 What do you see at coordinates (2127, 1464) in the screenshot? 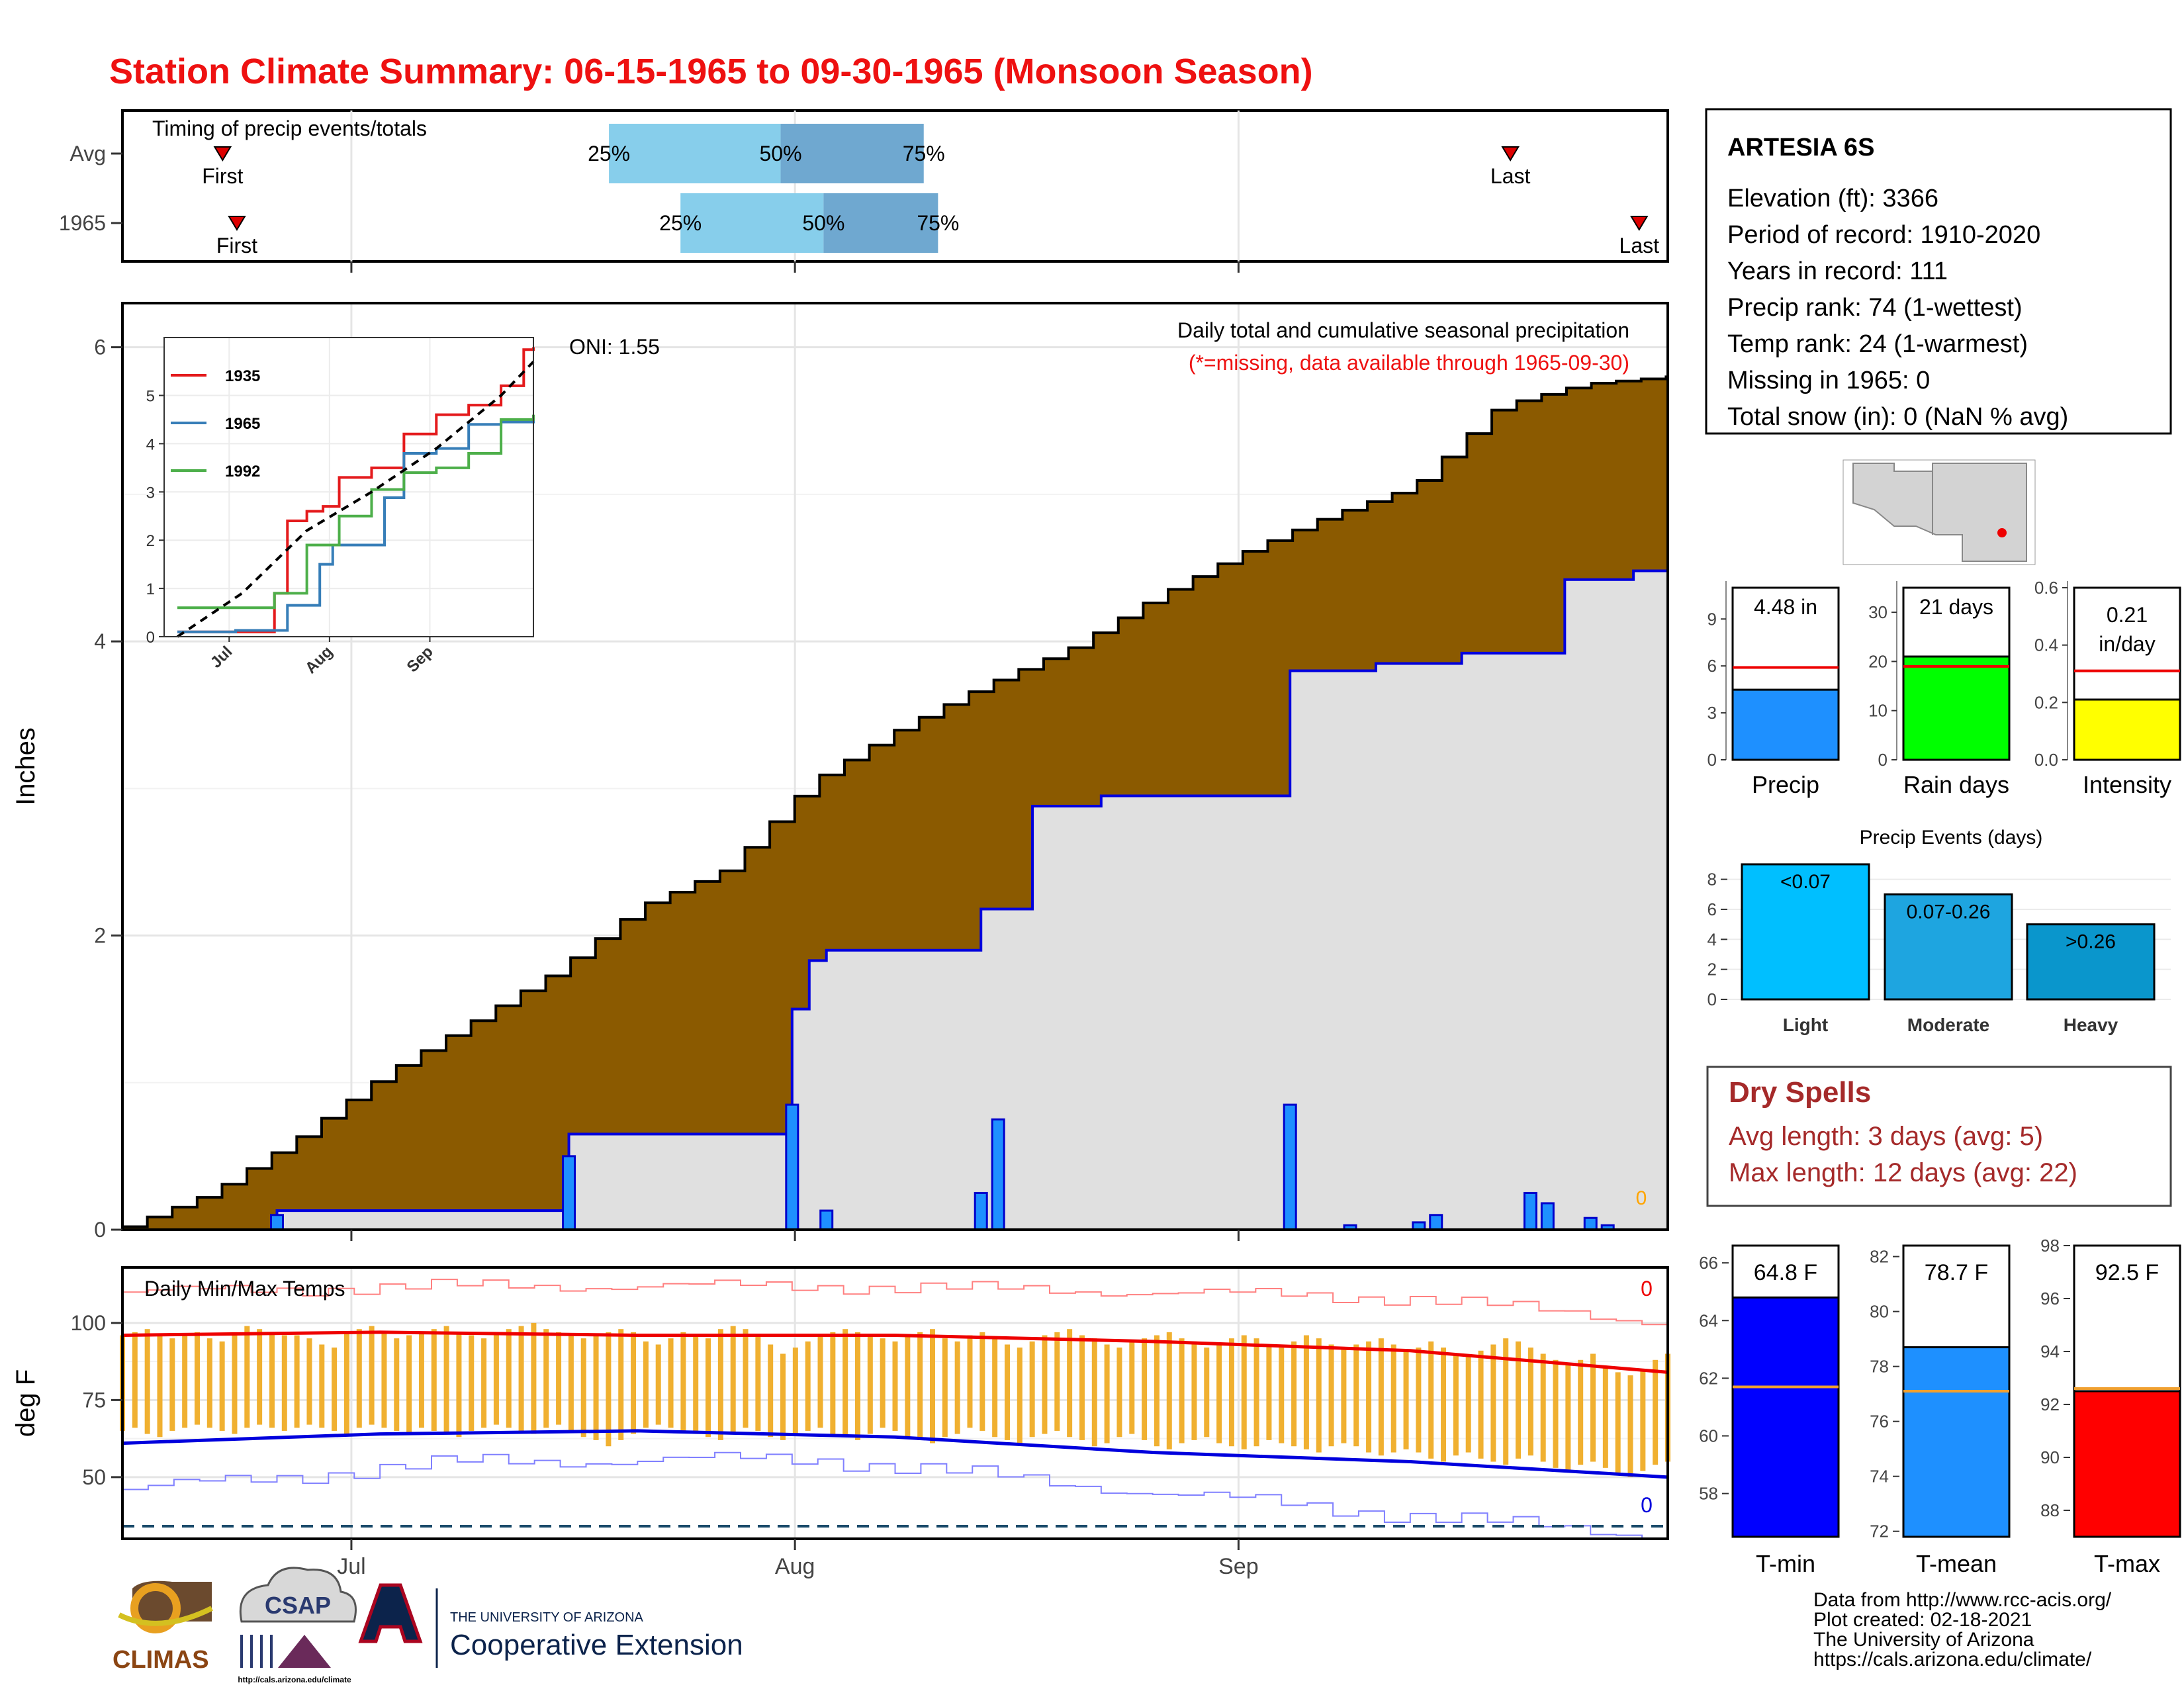
I see `temp-summary-bar-T-max` at bounding box center [2127, 1464].